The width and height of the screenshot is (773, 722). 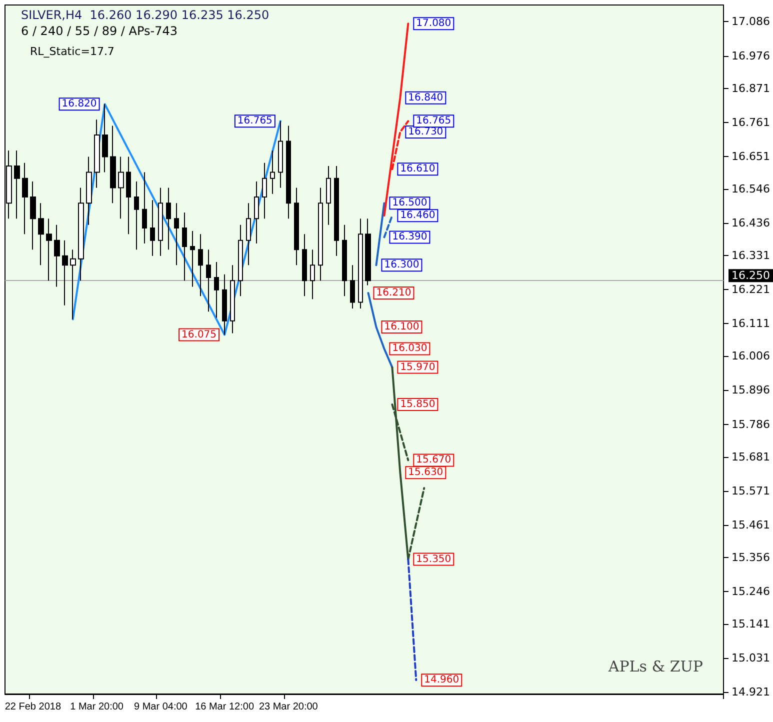 What do you see at coordinates (751, 223) in the screenshot?
I see `y-tick-label: 16.436` at bounding box center [751, 223].